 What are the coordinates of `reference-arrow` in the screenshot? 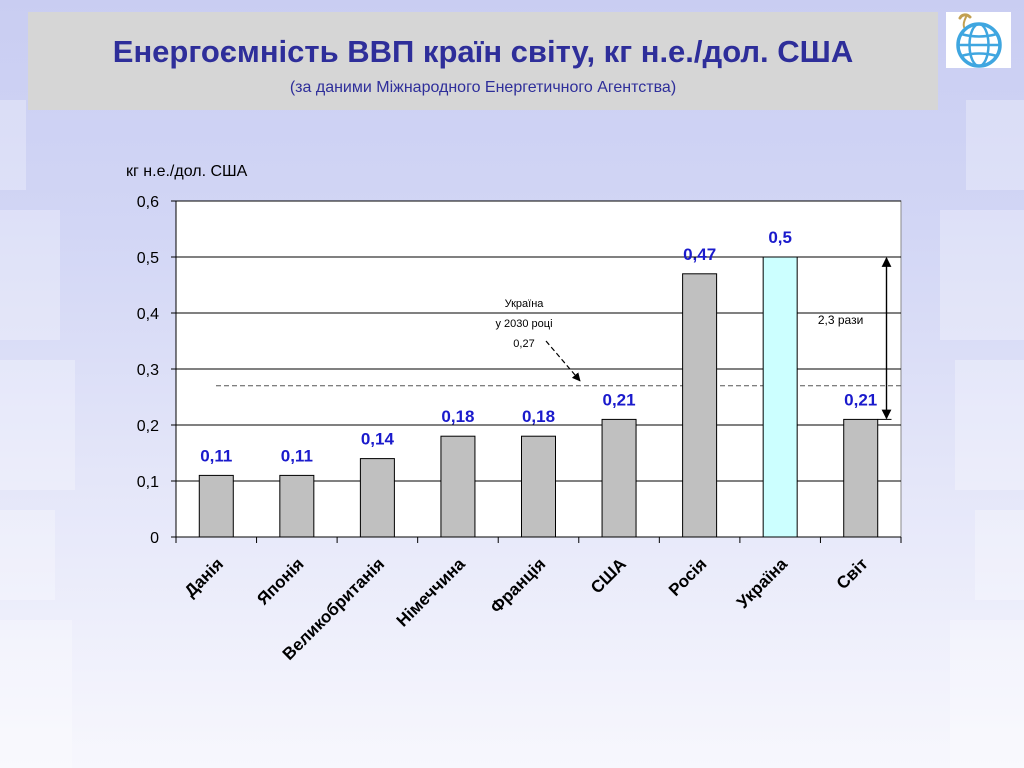 It's located at (563, 361).